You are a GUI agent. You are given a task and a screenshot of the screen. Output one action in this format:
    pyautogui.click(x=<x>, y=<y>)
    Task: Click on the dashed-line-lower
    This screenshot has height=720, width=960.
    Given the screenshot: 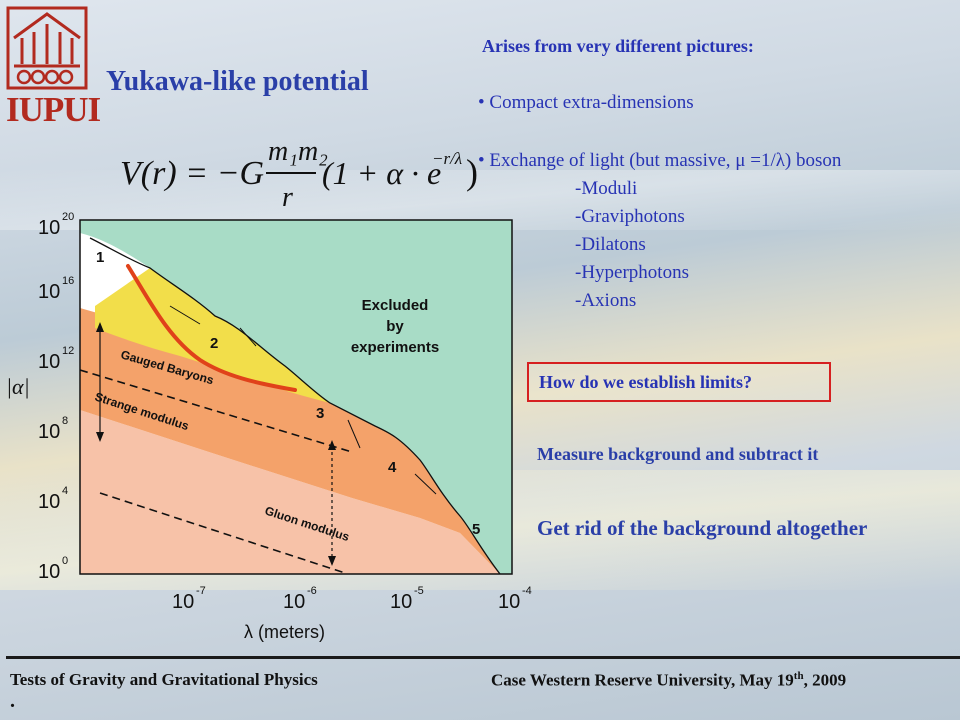 What is the action you would take?
    pyautogui.click(x=222, y=533)
    